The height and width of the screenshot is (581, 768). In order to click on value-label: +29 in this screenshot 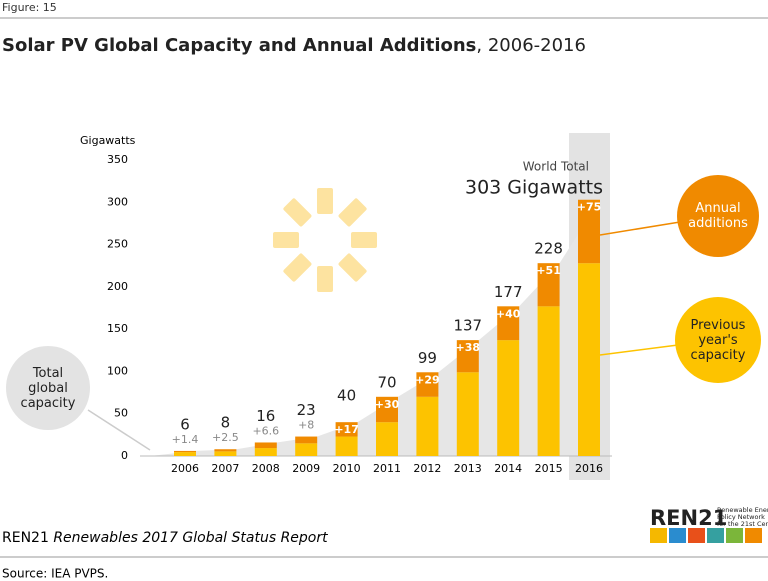, I will do `click(427, 379)`.